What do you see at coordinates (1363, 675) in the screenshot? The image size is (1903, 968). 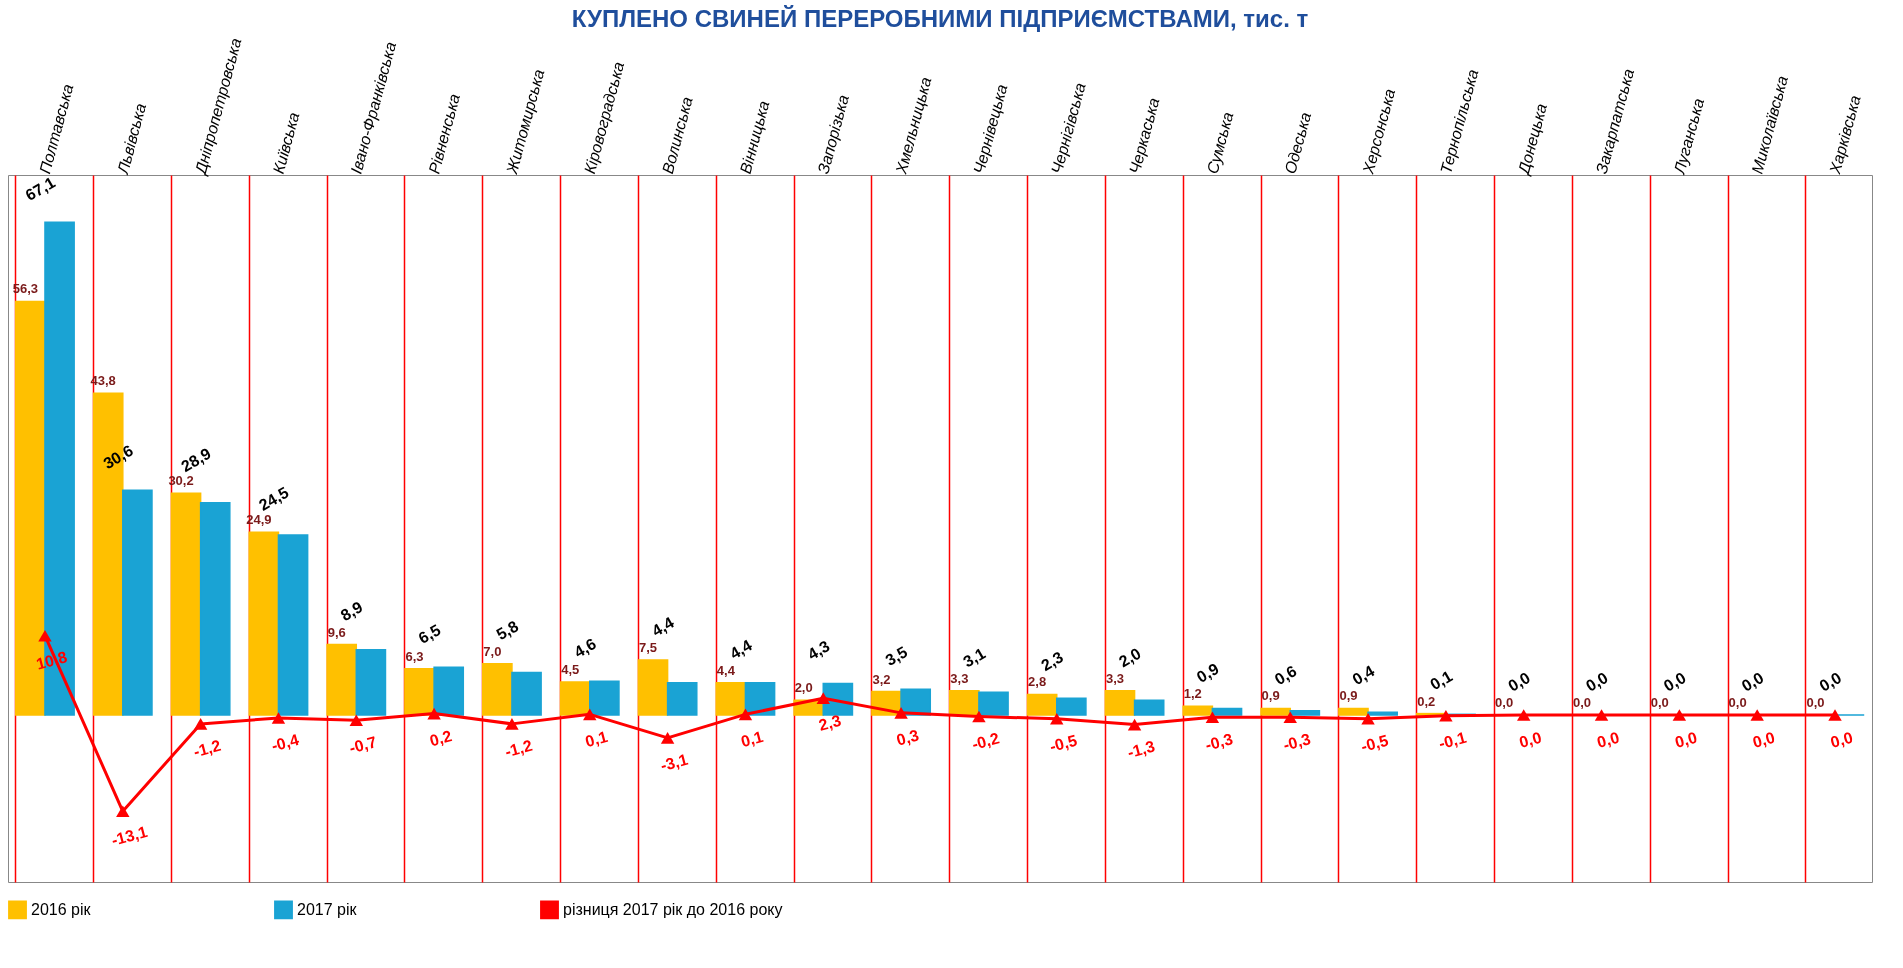 I see `data-label: 0,4` at bounding box center [1363, 675].